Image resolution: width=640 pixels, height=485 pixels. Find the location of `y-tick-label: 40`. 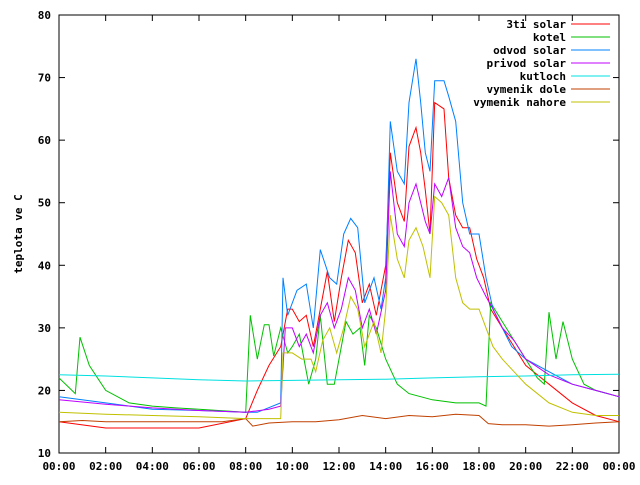

y-tick-label: 40 is located at coordinates (44, 265).